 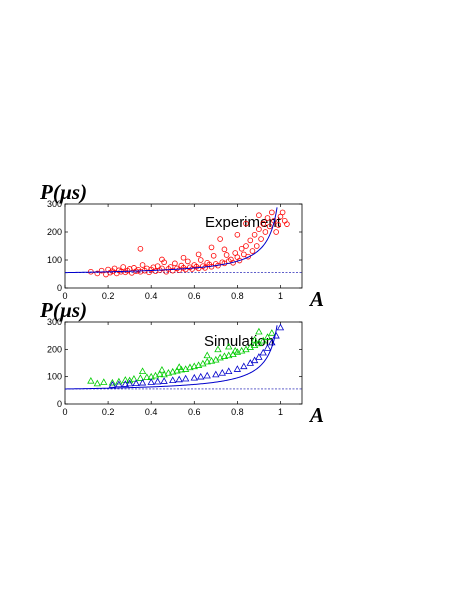 What do you see at coordinates (64, 296) in the screenshot?
I see `x-tick-label: 0` at bounding box center [64, 296].